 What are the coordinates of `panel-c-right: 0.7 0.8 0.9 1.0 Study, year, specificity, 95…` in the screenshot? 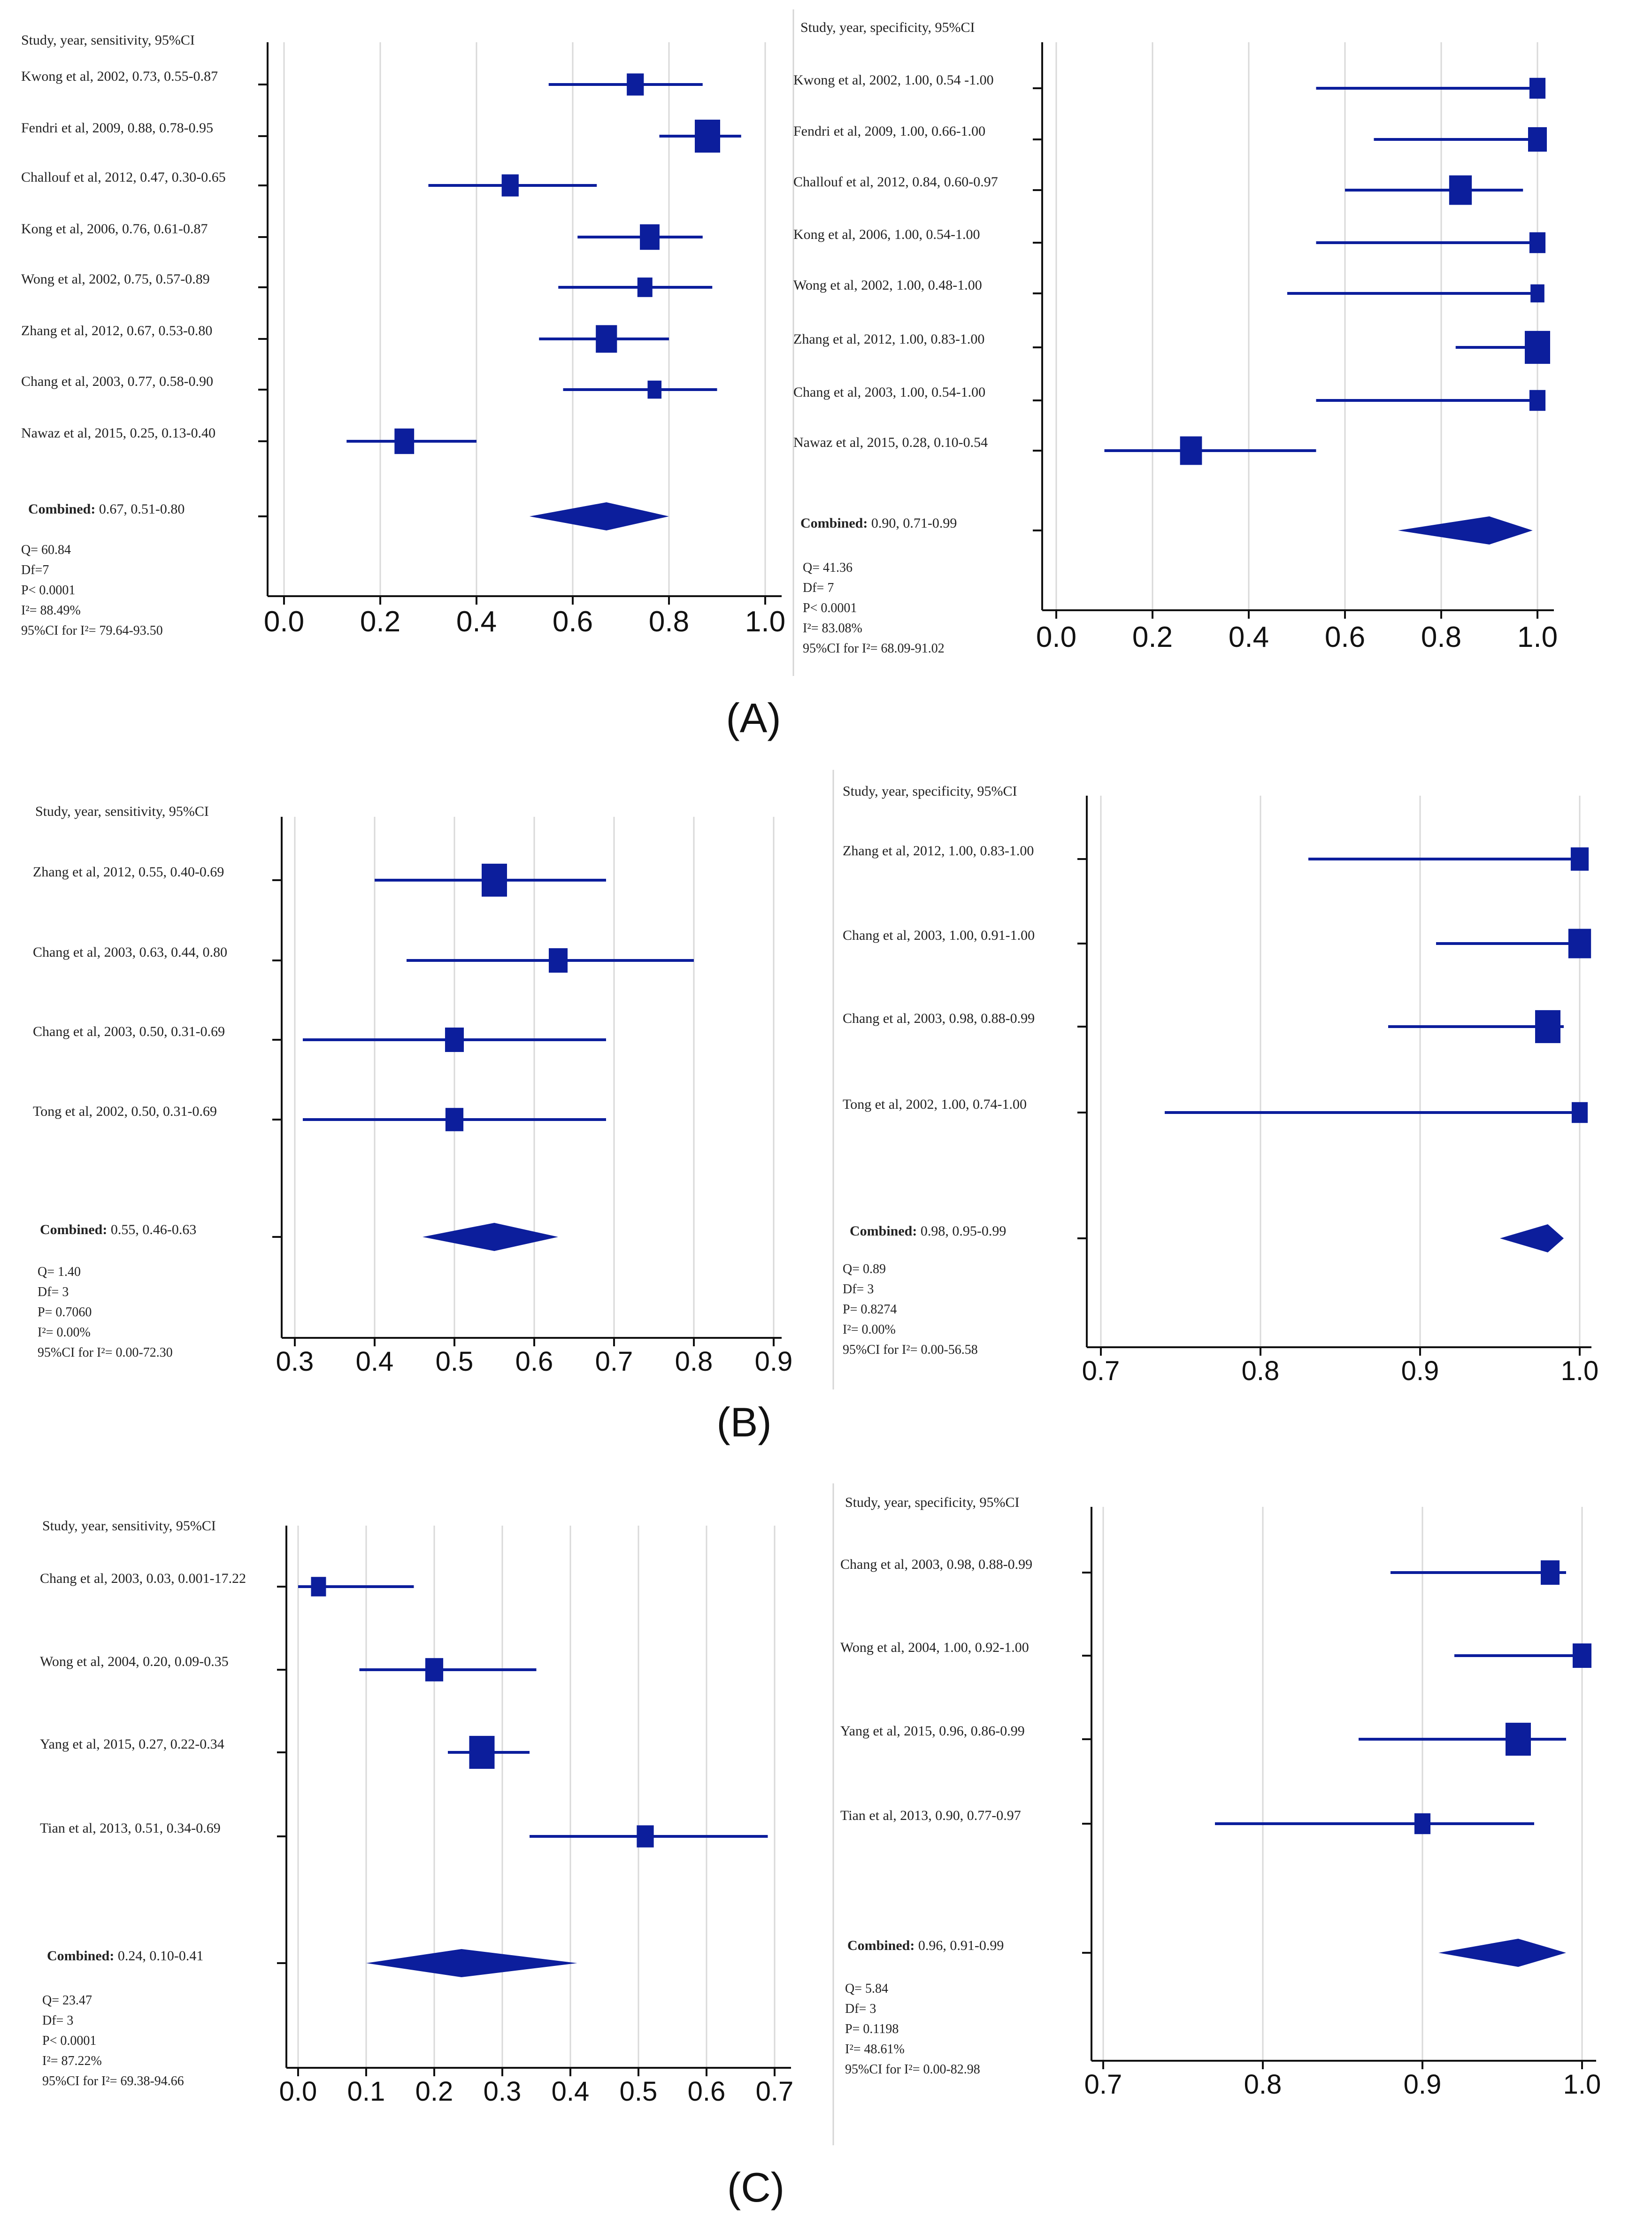 It's located at (1221, 1797).